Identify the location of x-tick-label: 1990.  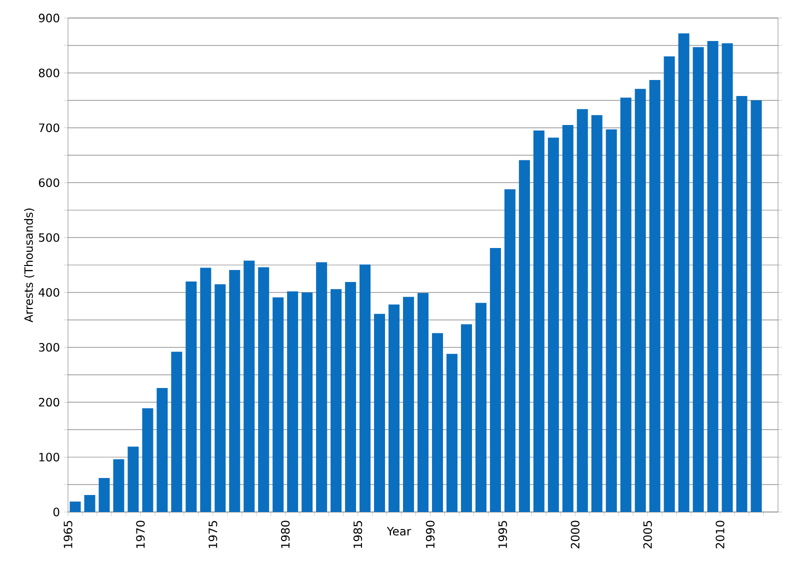
(430, 534).